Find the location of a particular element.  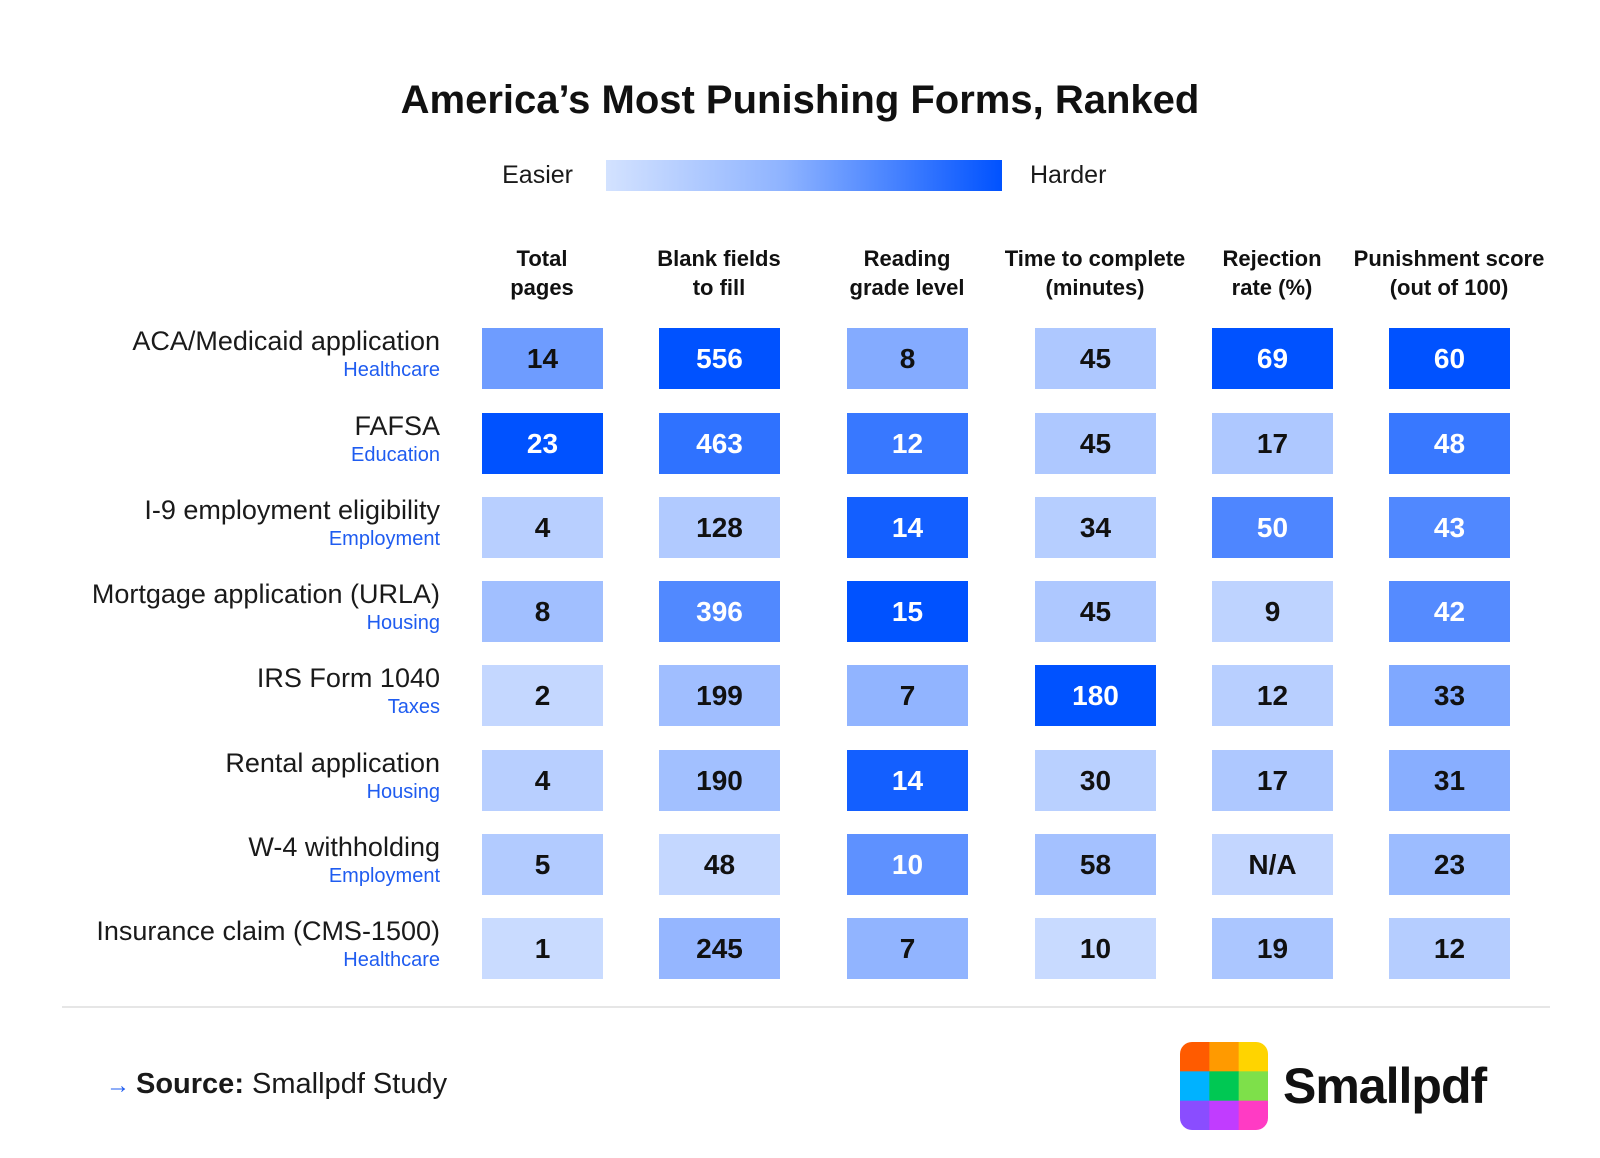

heatmap-cell: N/A is located at coordinates (1272, 864).